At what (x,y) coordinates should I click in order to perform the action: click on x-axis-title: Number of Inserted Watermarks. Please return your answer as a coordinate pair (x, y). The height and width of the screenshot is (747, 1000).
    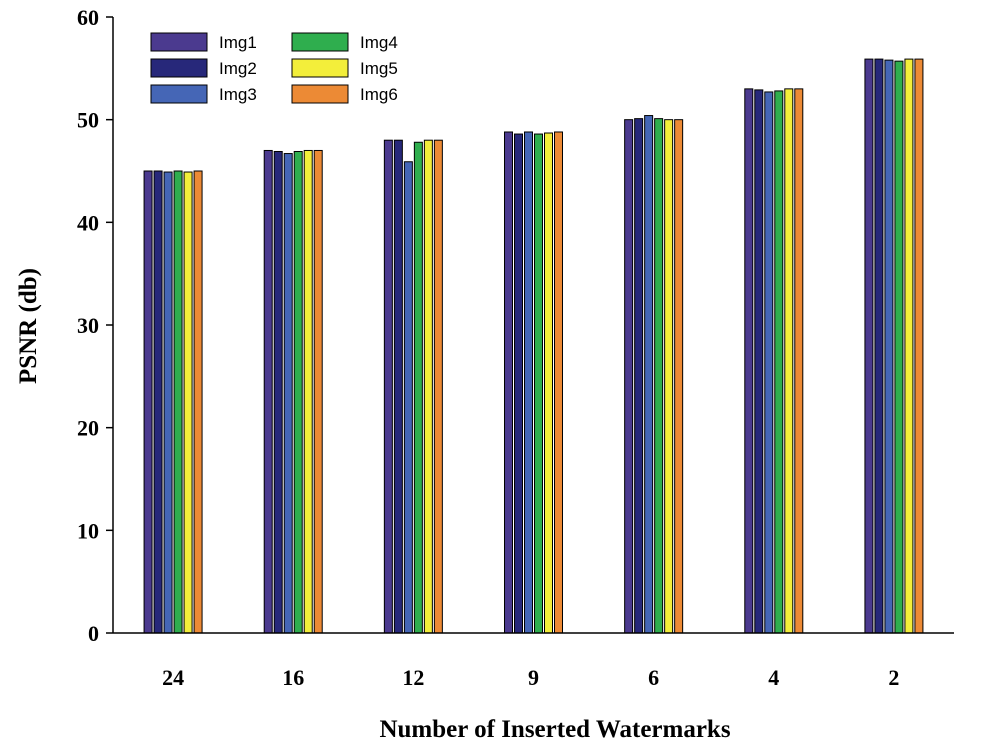
    Looking at the image, I should click on (554, 729).